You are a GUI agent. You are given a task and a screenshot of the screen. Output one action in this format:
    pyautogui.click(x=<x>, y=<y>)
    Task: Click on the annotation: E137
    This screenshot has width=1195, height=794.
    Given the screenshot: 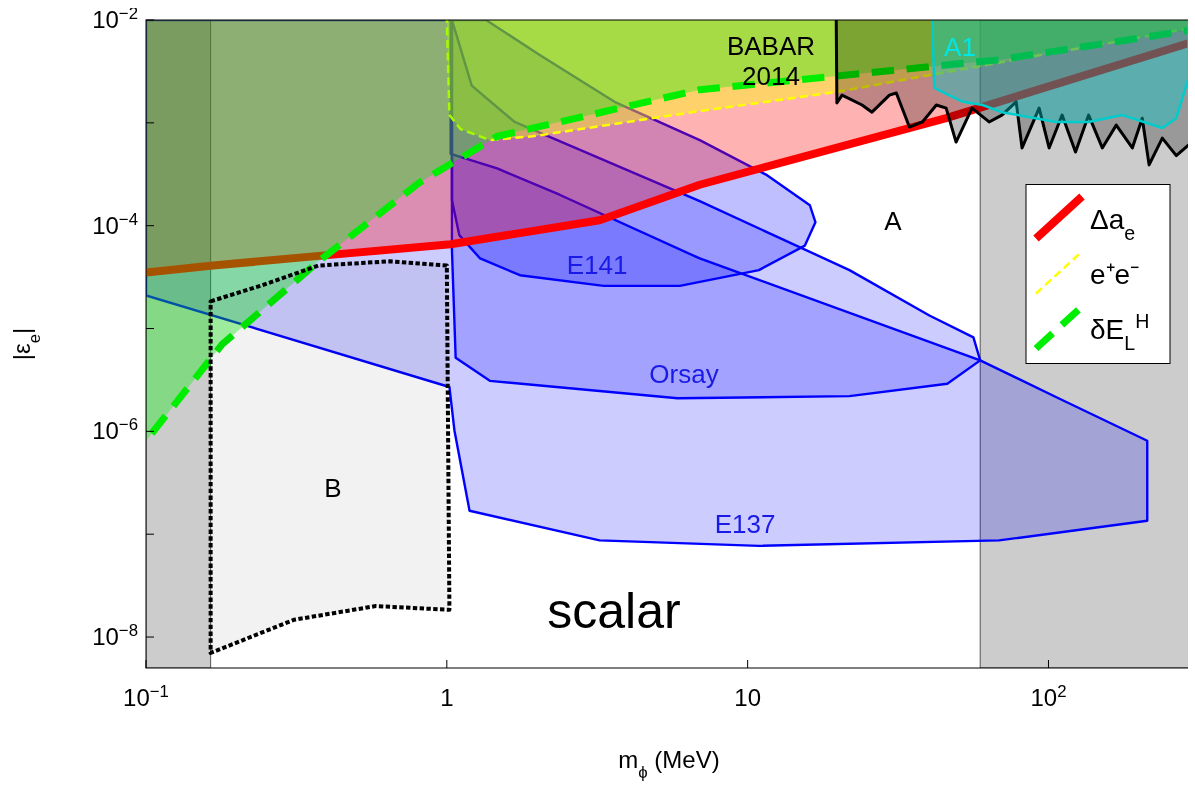 What is the action you would take?
    pyautogui.click(x=745, y=524)
    